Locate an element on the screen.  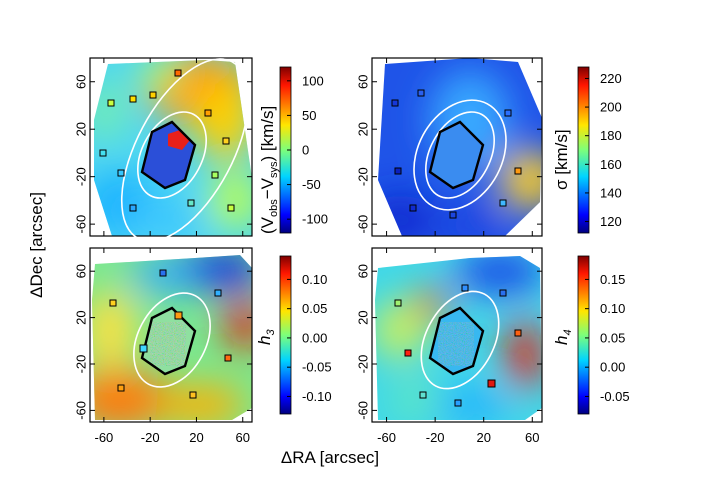
panel-velocity is located at coordinates (171, 149).